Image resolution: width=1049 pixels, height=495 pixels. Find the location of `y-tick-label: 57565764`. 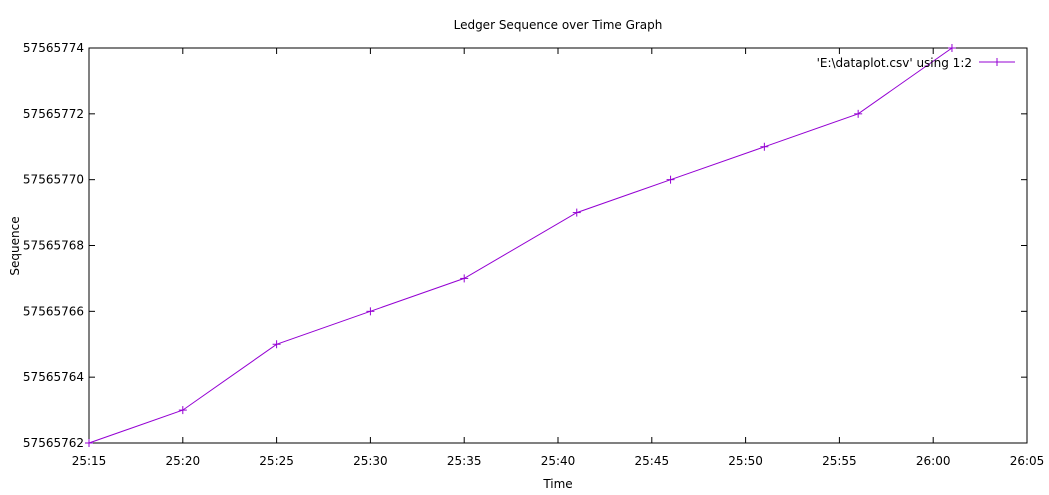

y-tick-label: 57565764 is located at coordinates (53, 377).